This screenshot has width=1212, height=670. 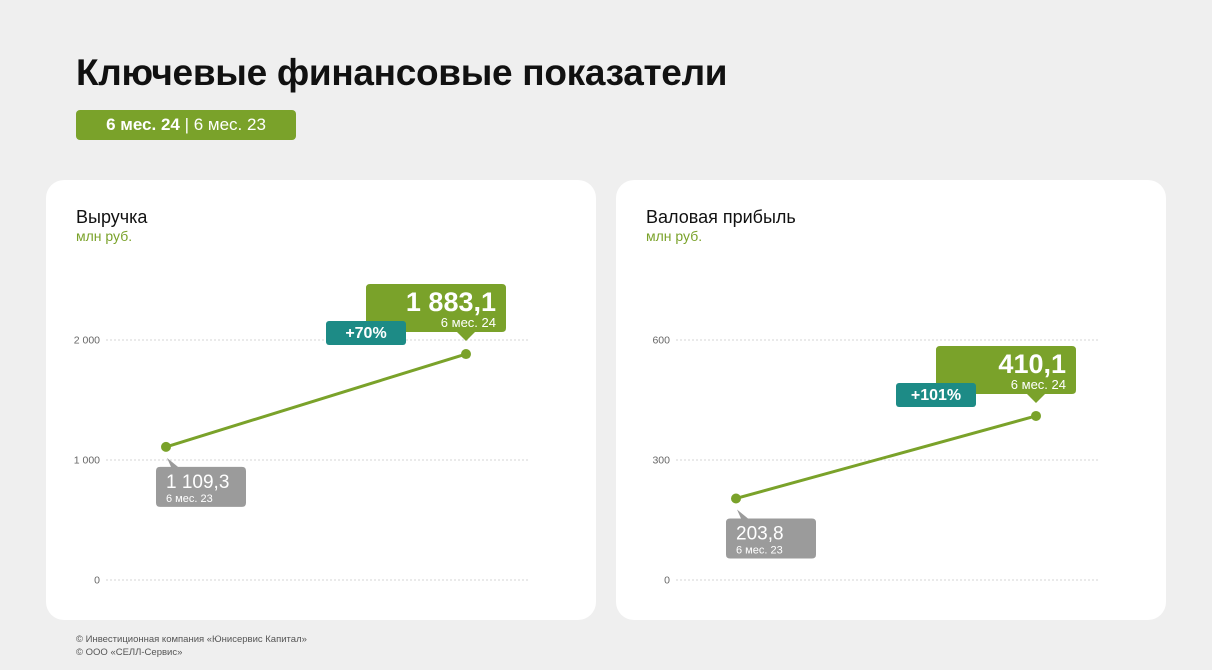 What do you see at coordinates (143, 124) in the screenshot?
I see `period-current-label: 6 мес. 24` at bounding box center [143, 124].